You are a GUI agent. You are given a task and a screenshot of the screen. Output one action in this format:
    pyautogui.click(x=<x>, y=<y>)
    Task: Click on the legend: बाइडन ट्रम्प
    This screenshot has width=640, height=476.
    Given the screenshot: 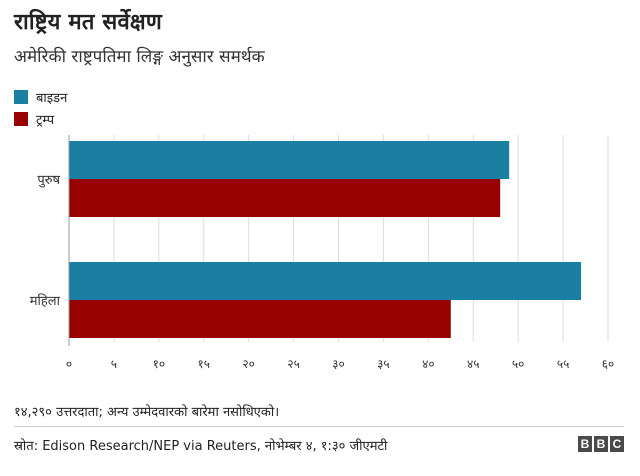 What is the action you would take?
    pyautogui.click(x=40, y=108)
    